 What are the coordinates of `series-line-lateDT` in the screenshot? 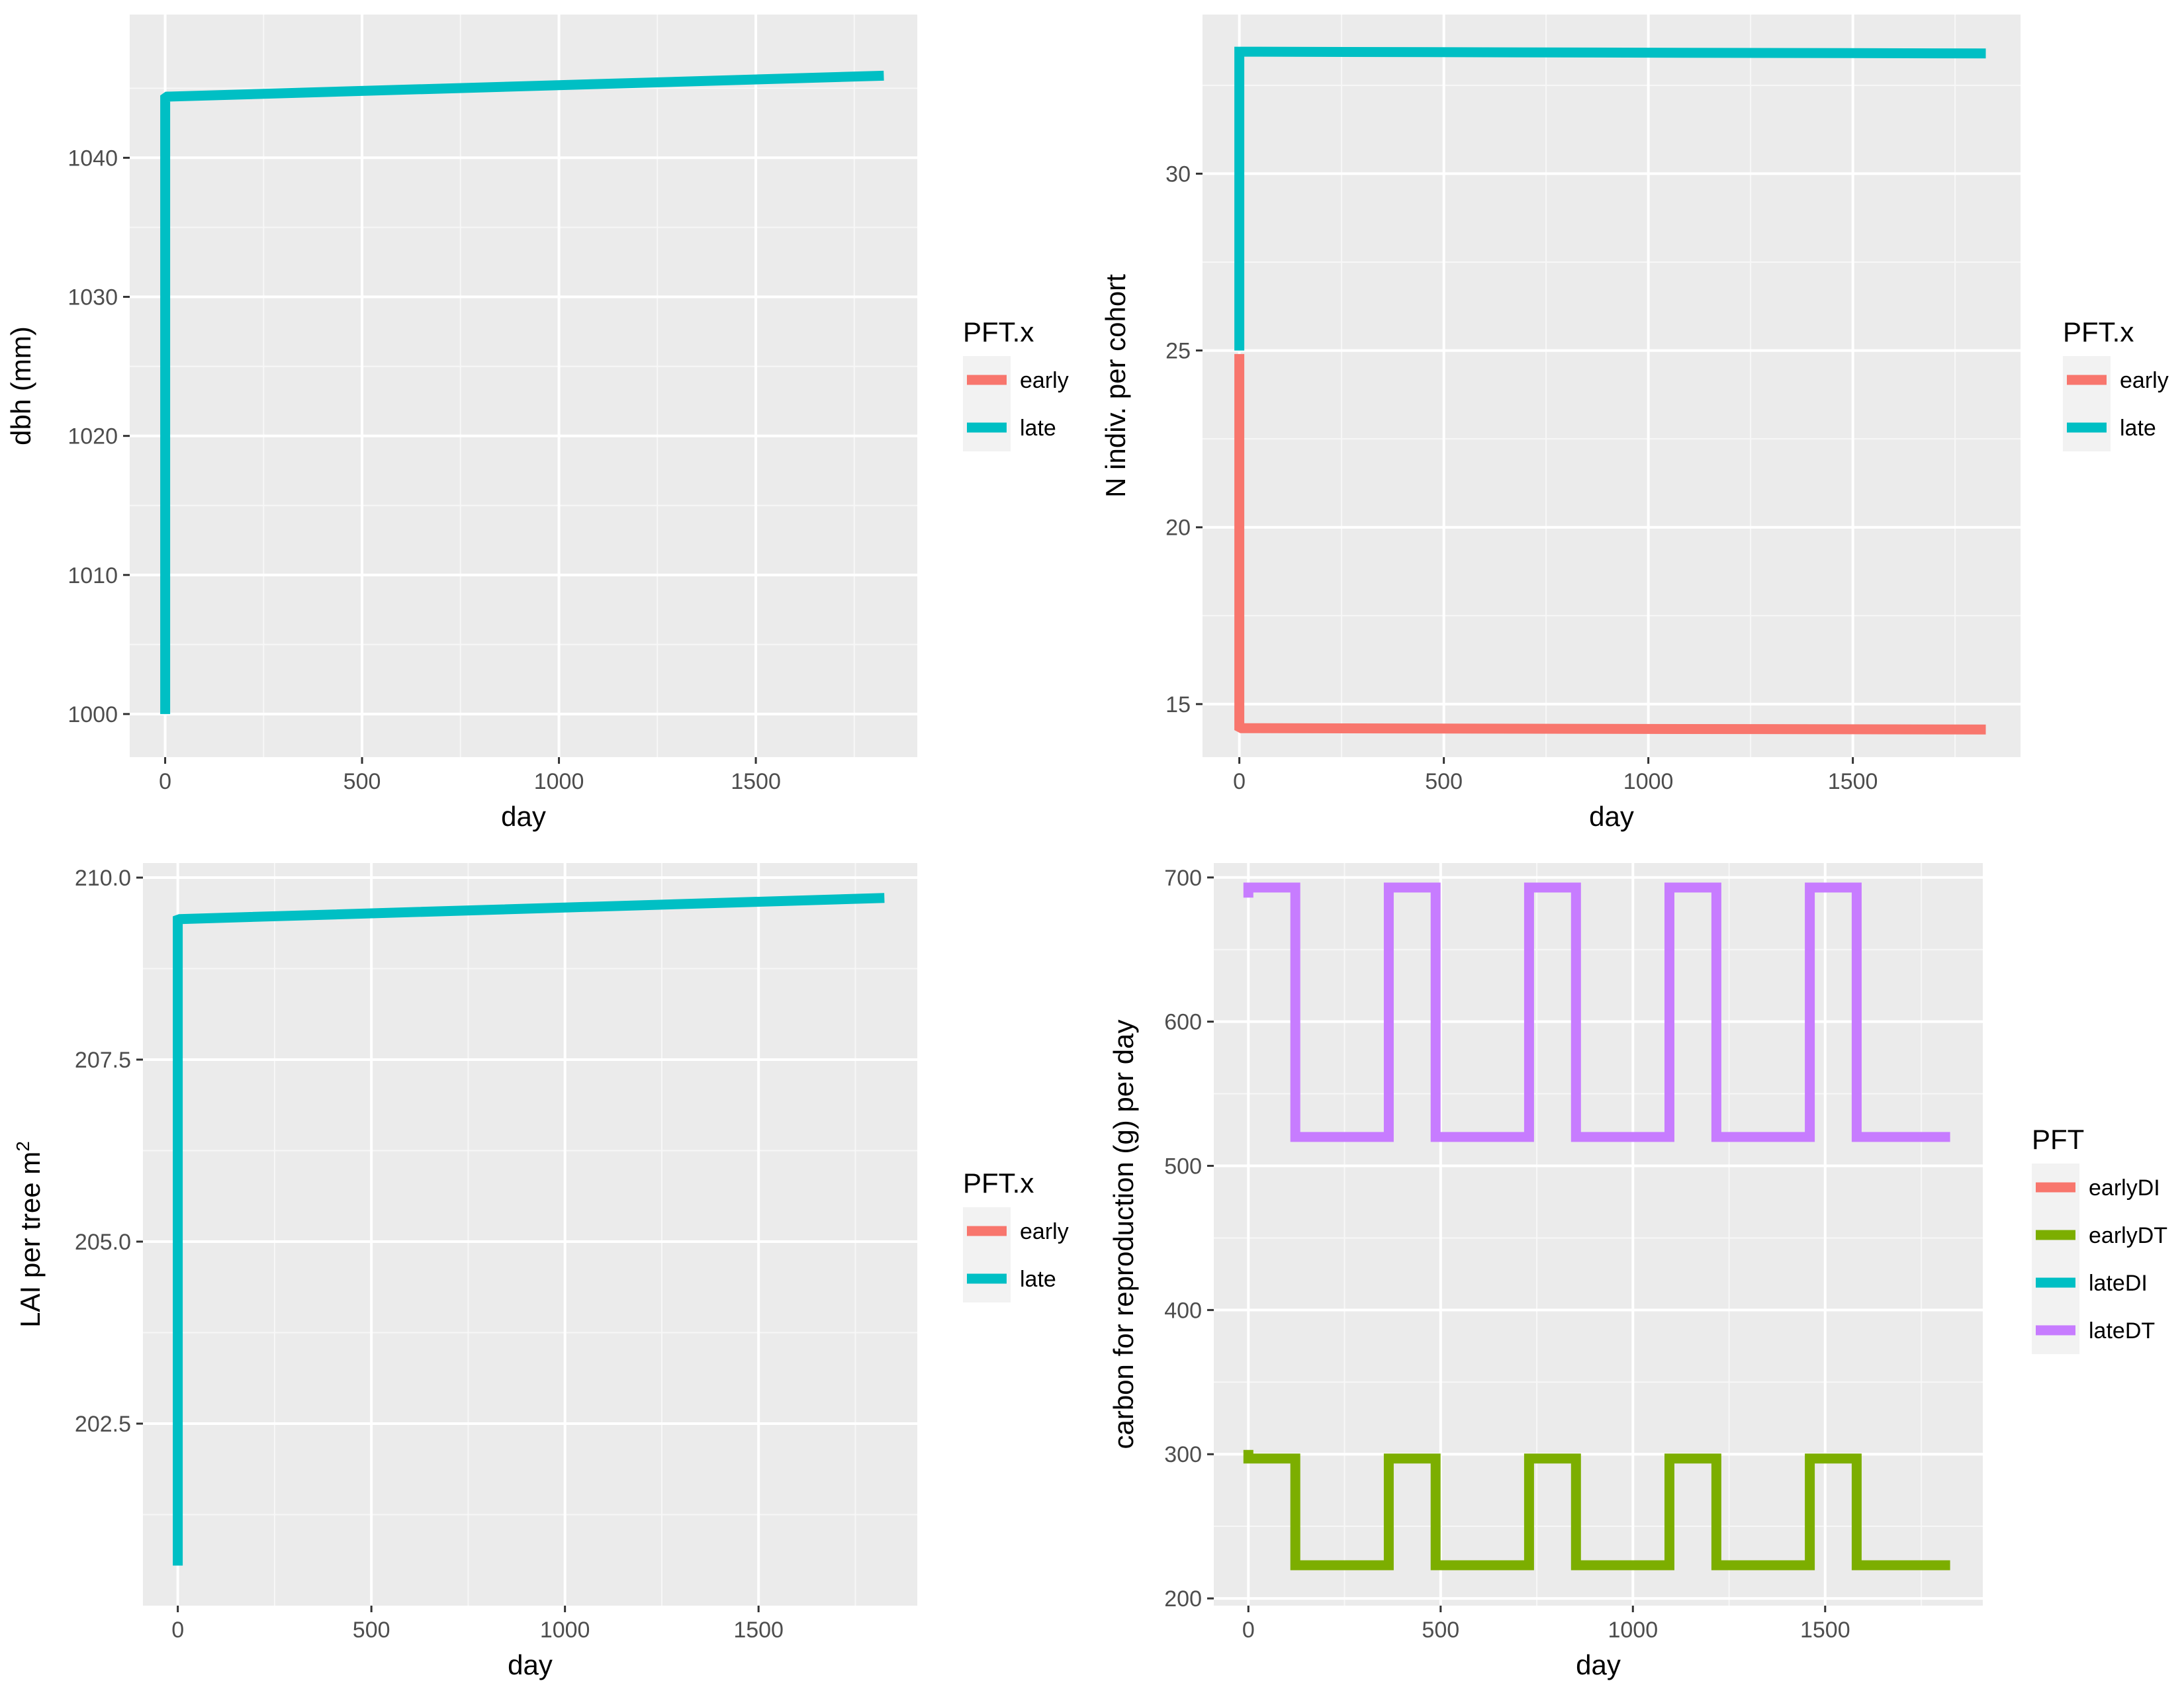 It's located at (1596, 1012).